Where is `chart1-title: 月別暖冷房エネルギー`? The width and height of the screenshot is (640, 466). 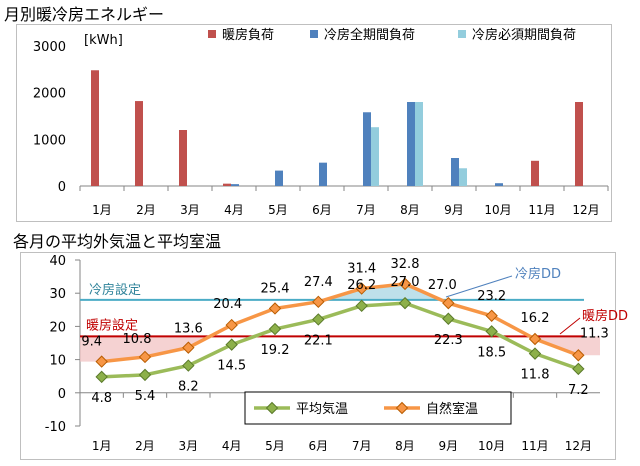
chart1-title: 月別暖冷房エネルギー is located at coordinates (84, 14).